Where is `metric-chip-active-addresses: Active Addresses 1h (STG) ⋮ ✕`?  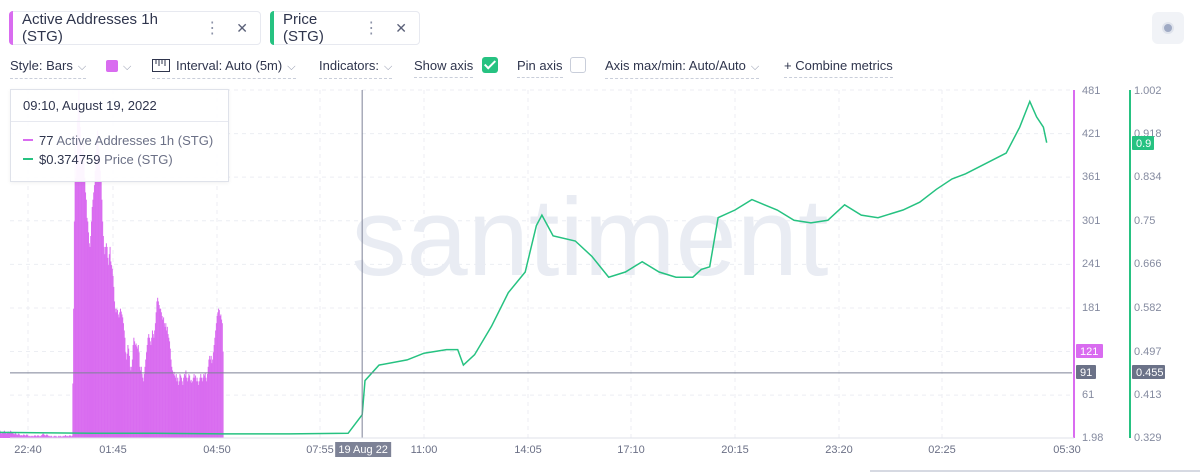
metric-chip-active-addresses: Active Addresses 1h (STG) ⋮ ✕ is located at coordinates (135, 28).